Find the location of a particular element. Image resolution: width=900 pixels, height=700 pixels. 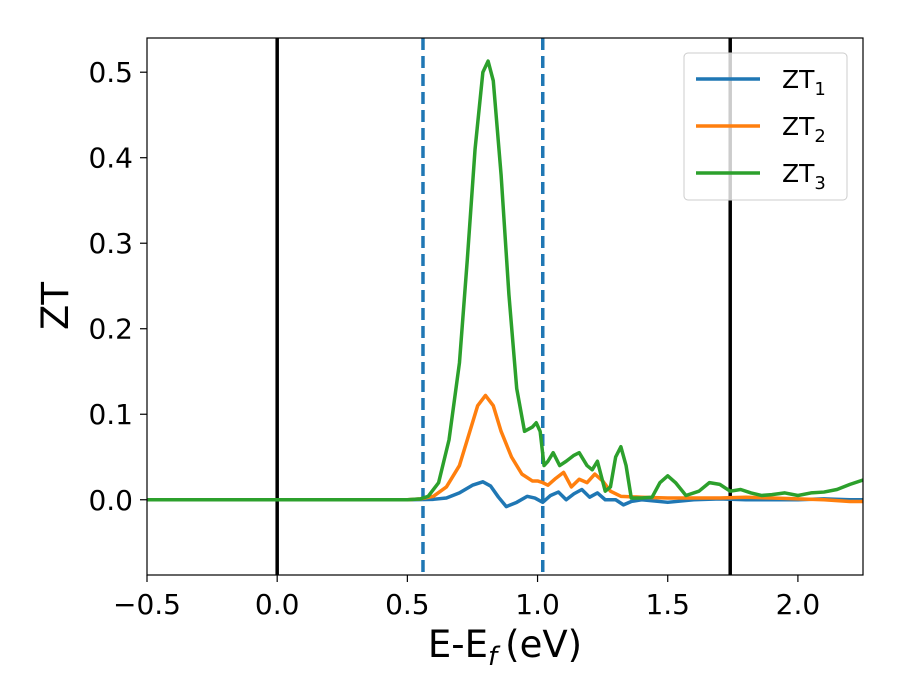

y-axis-label: ZT is located at coordinates (55, 306).